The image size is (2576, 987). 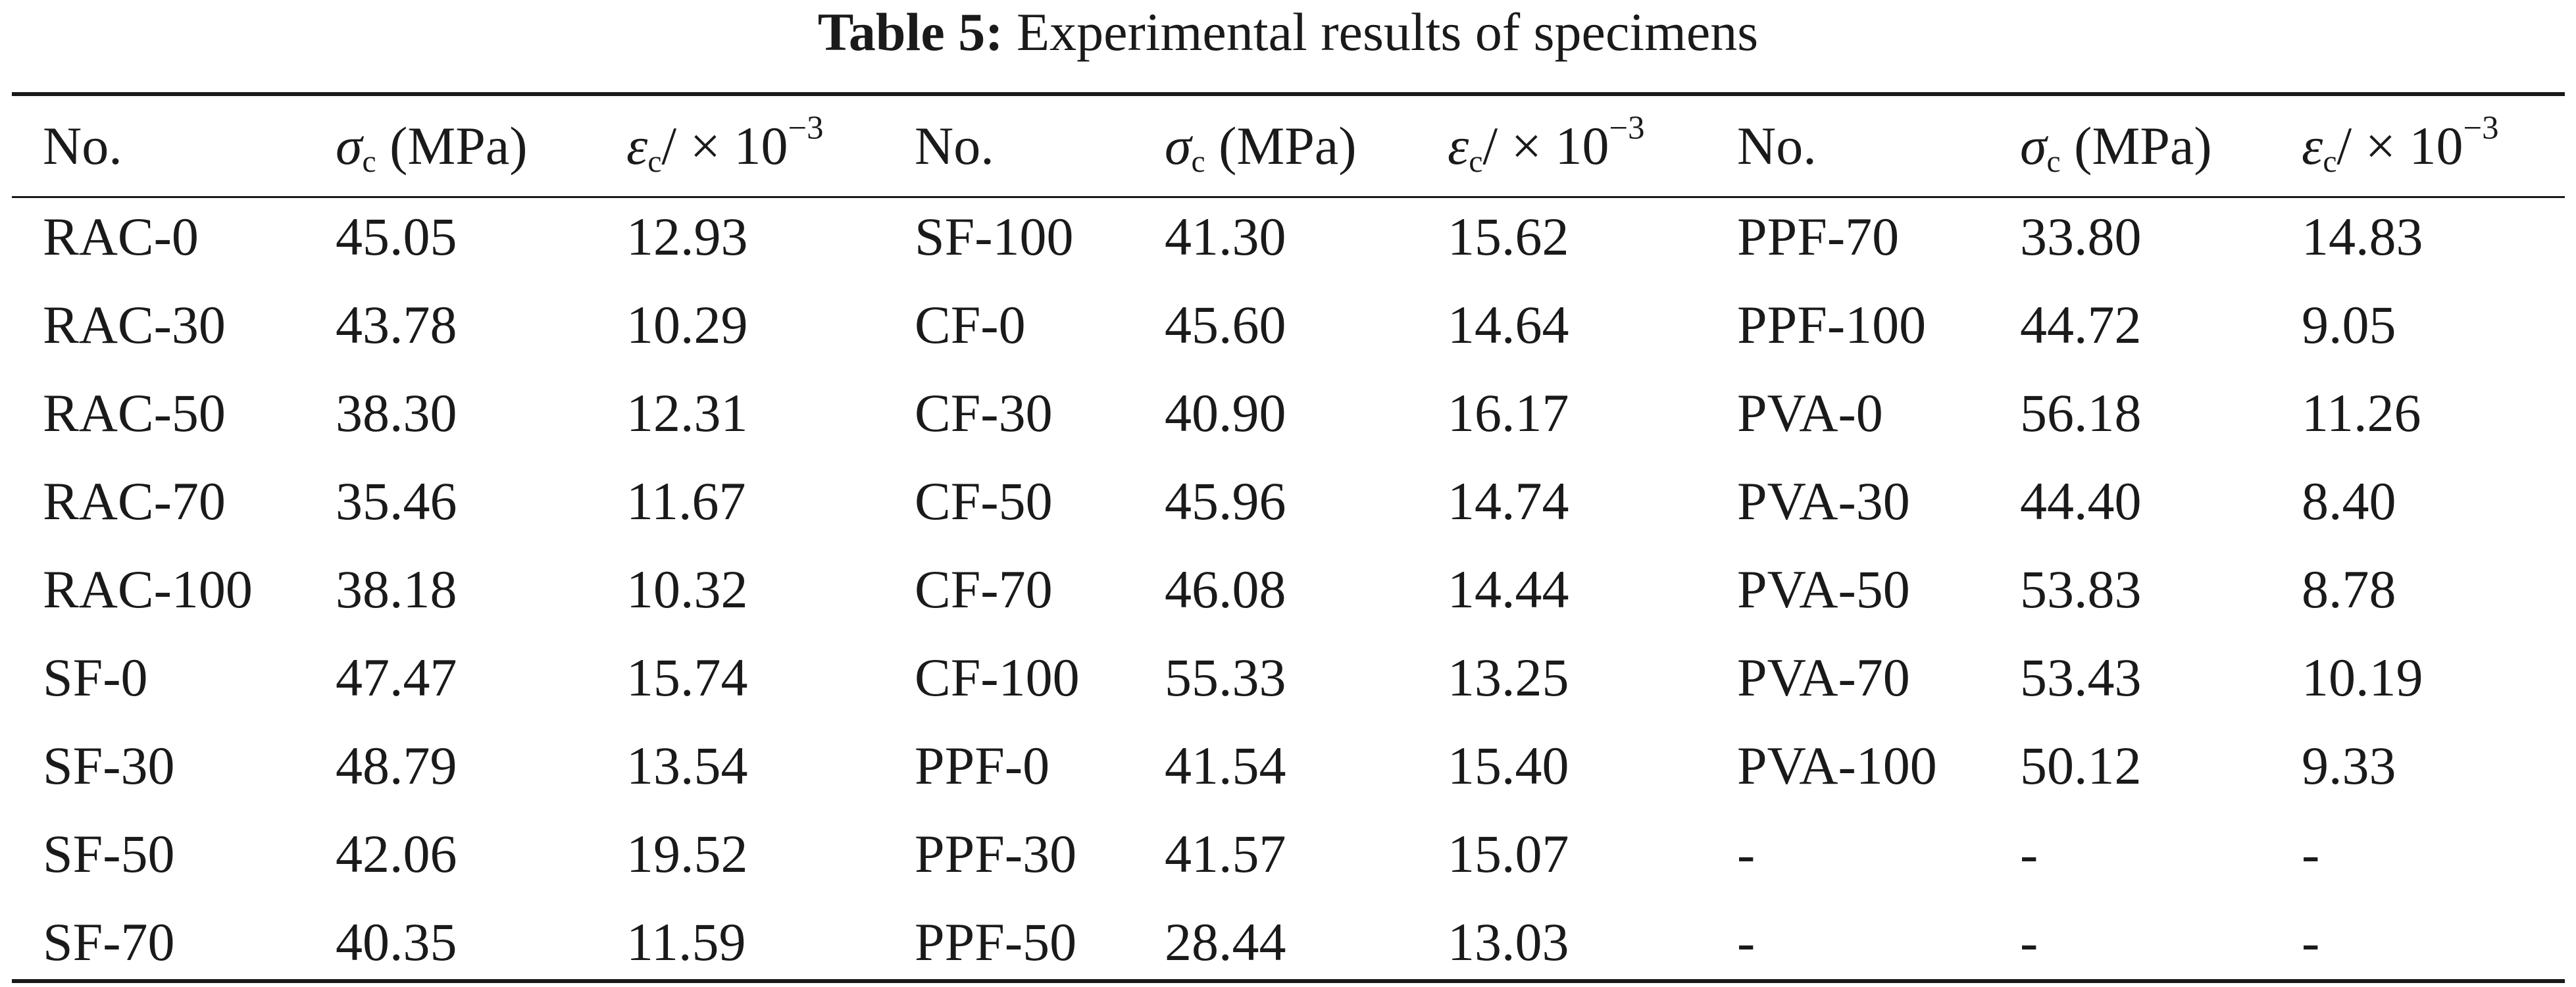 What do you see at coordinates (109, 854) in the screenshot?
I see `table-cell-specimen-no: SF-50` at bounding box center [109, 854].